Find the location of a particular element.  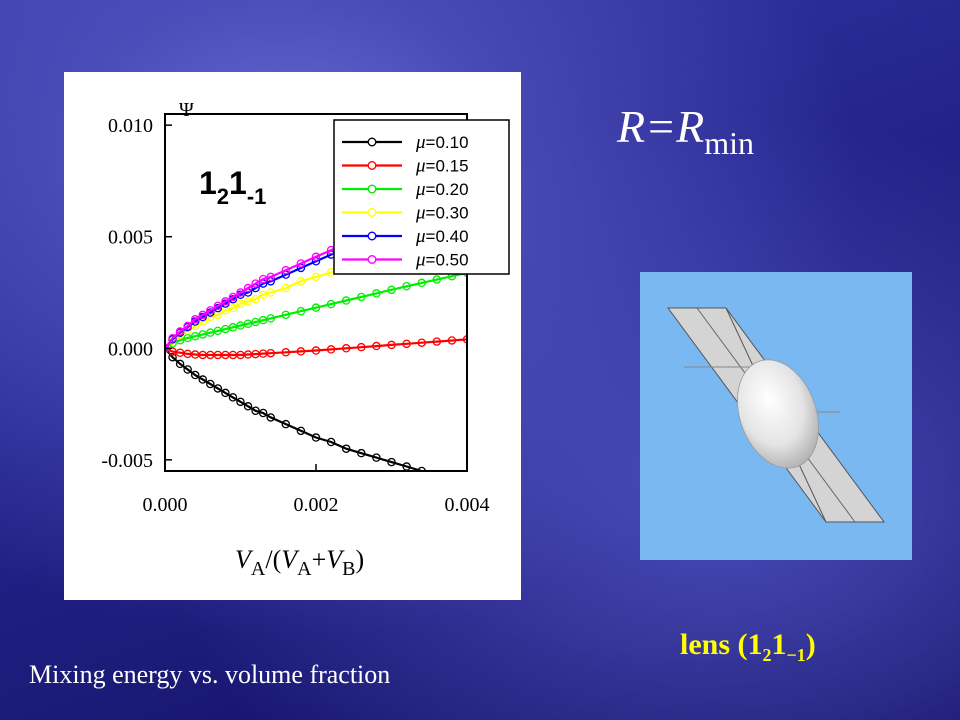

chart-annotation: 121-1 is located at coordinates (232, 187).